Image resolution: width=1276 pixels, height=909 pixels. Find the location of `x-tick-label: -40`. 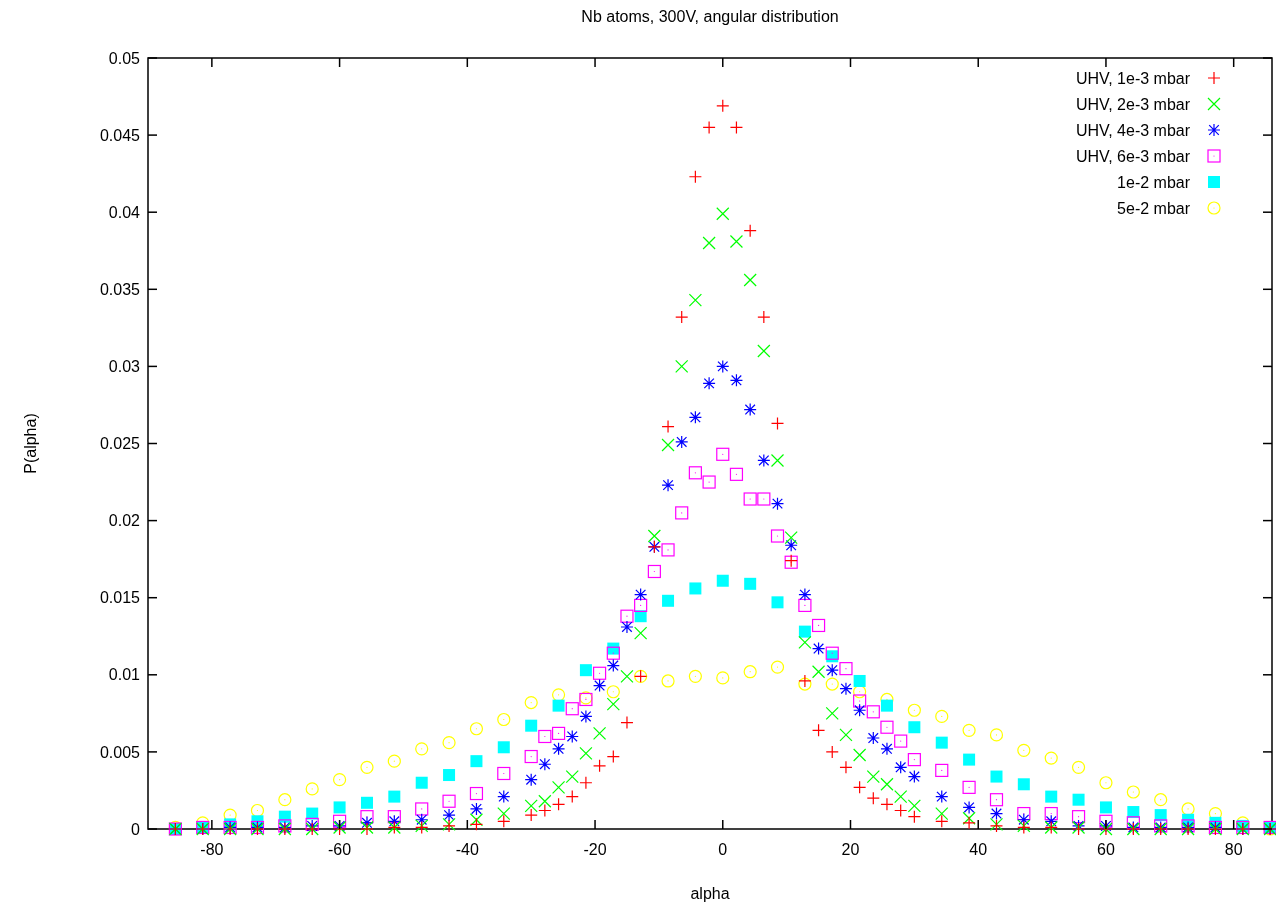

x-tick-label: -40 is located at coordinates (467, 849).